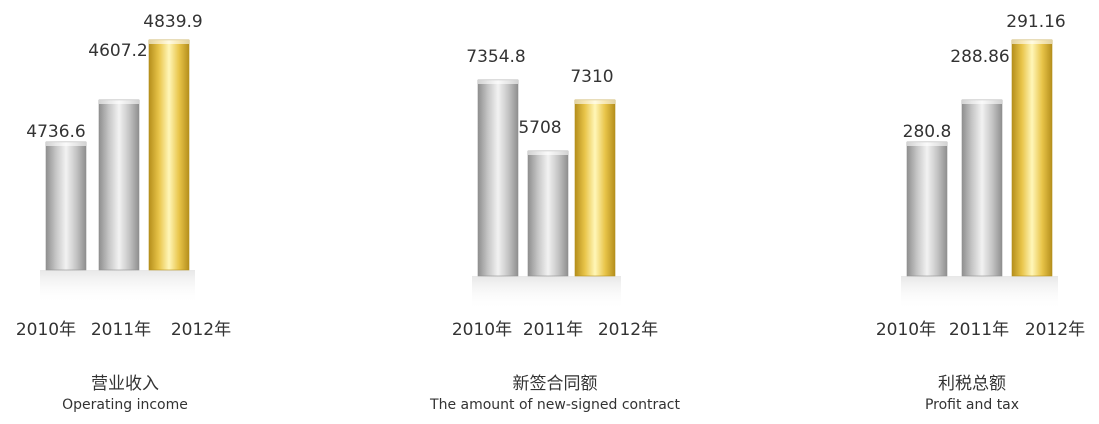  I want to click on chart-title-block: 利税总额 Profit and tax, so click(972, 393).